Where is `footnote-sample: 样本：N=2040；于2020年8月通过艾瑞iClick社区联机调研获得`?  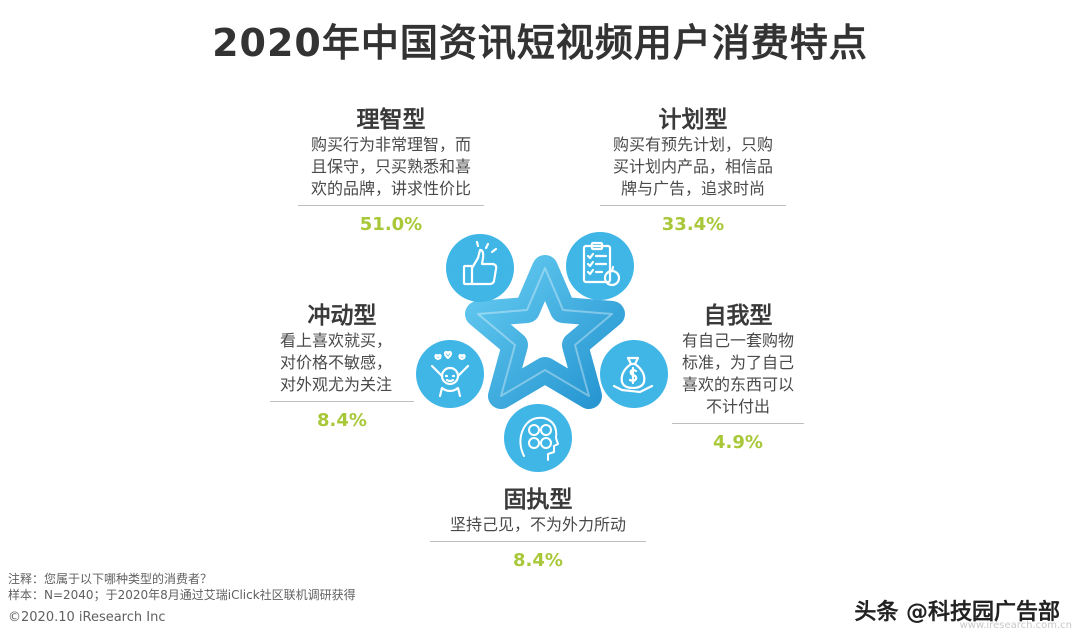
footnote-sample: 样本：N=2040；于2020年8月通过艾瑞iClick社区联机调研获得 is located at coordinates (182, 595).